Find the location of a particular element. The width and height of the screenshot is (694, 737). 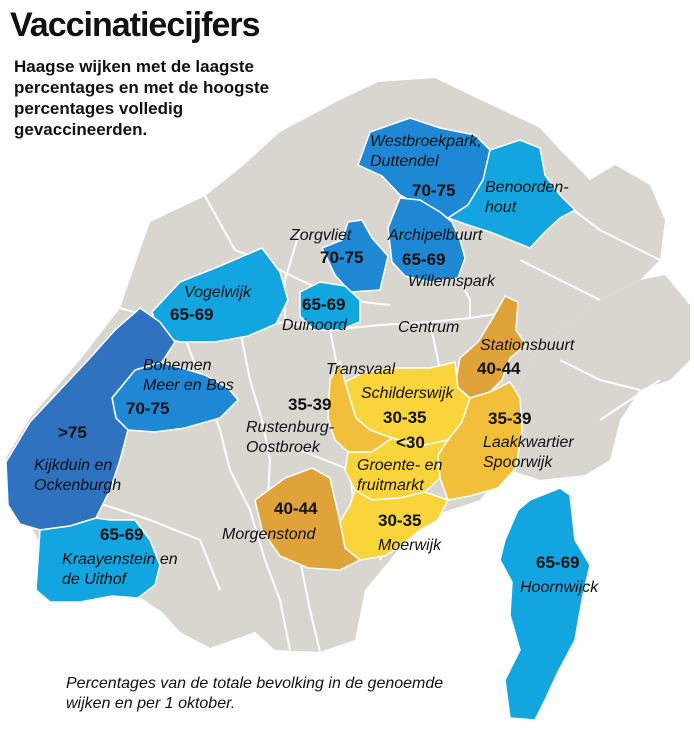

area-duinoord is located at coordinates (330, 306).